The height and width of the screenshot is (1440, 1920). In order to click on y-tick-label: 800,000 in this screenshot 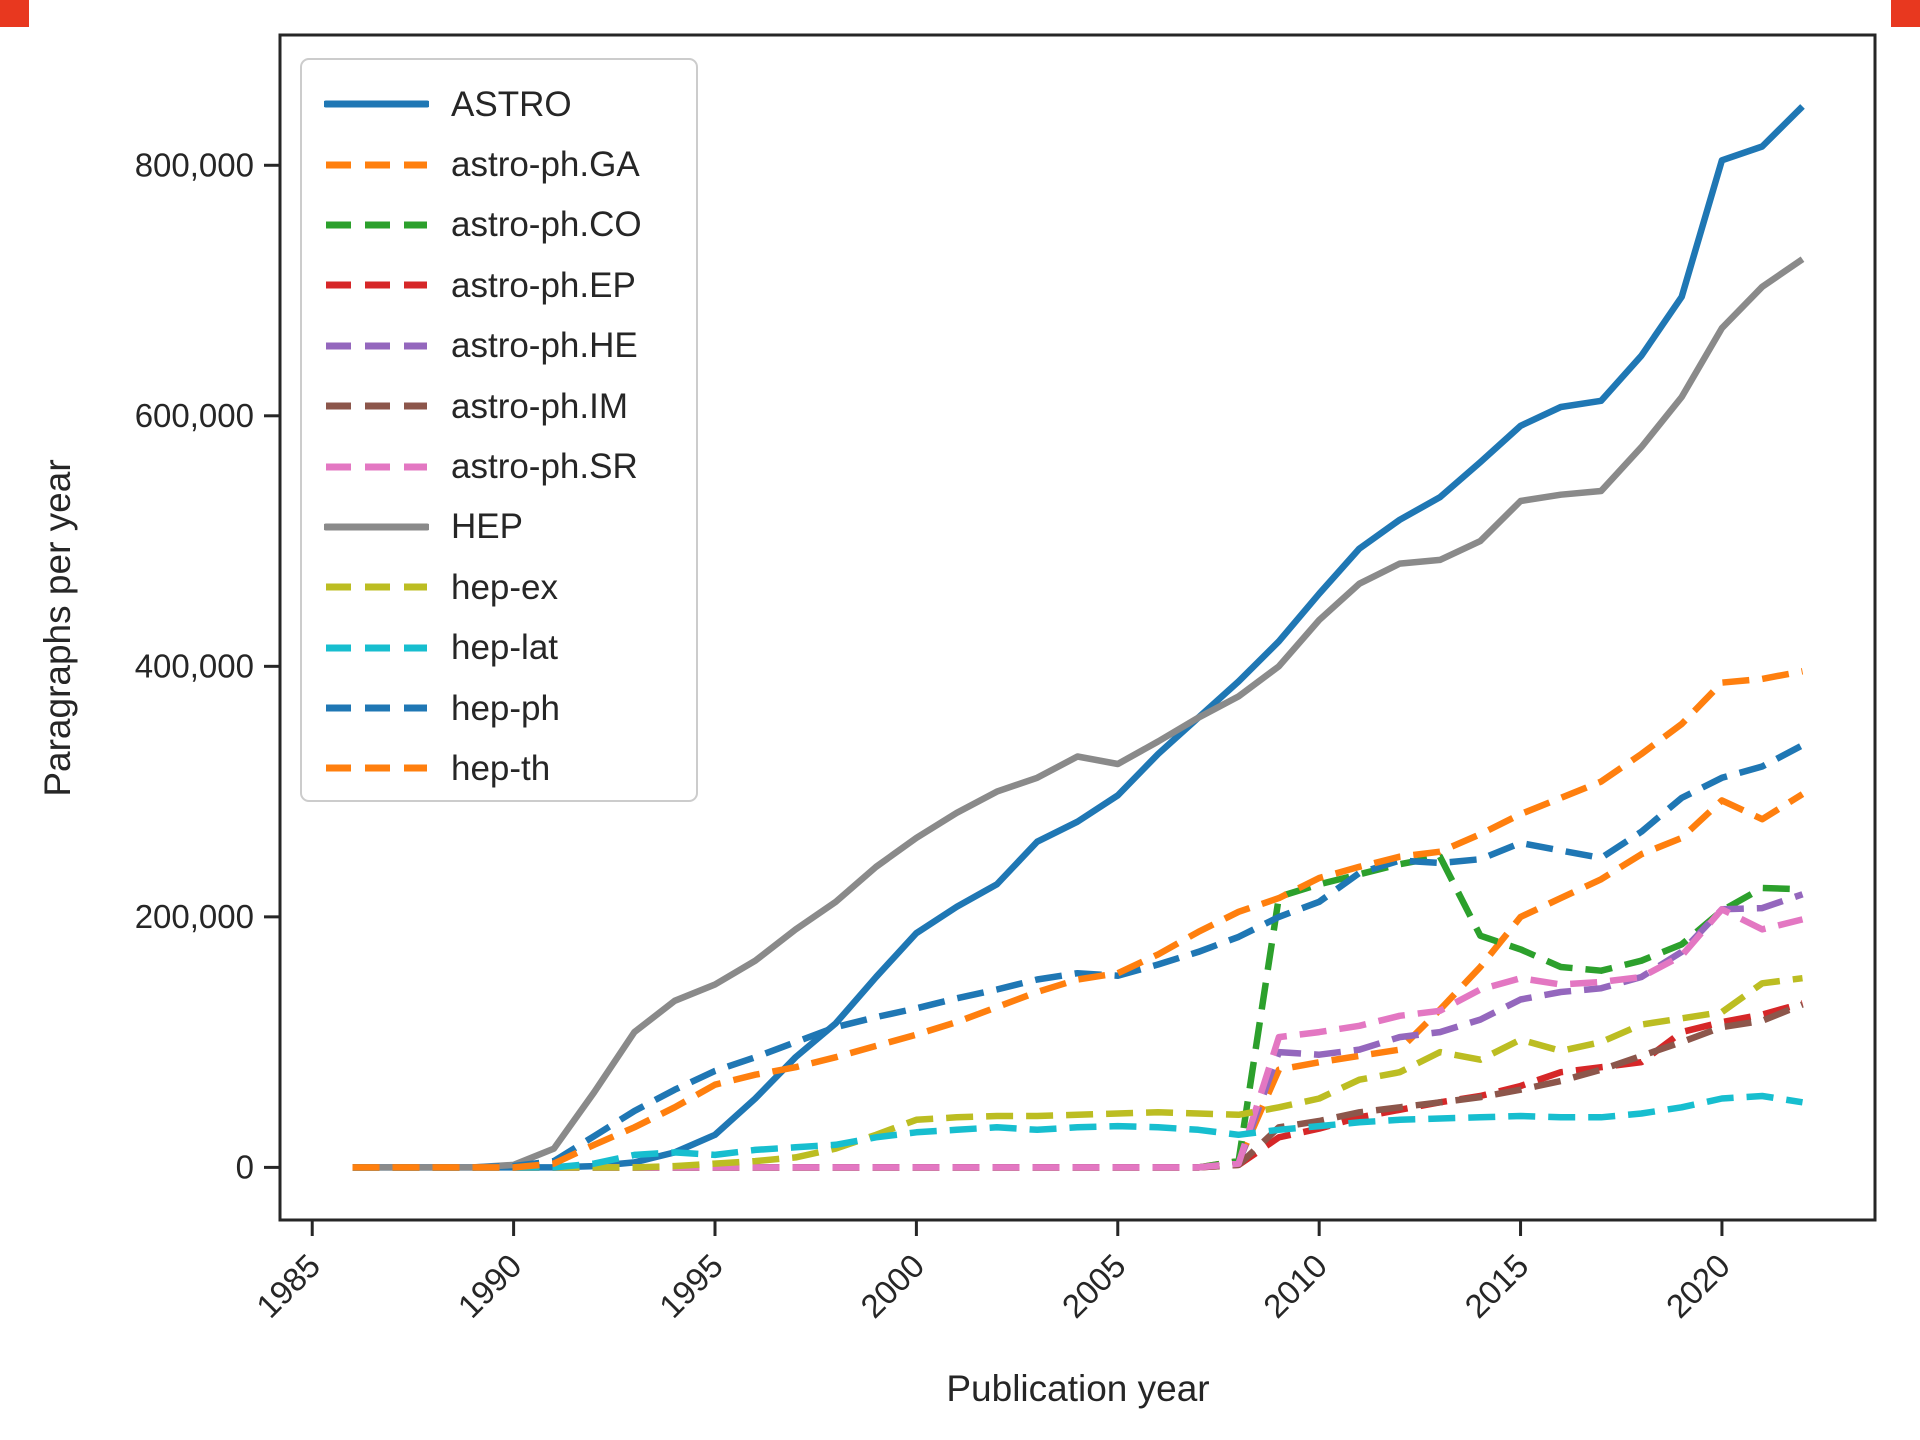, I will do `click(194, 164)`.